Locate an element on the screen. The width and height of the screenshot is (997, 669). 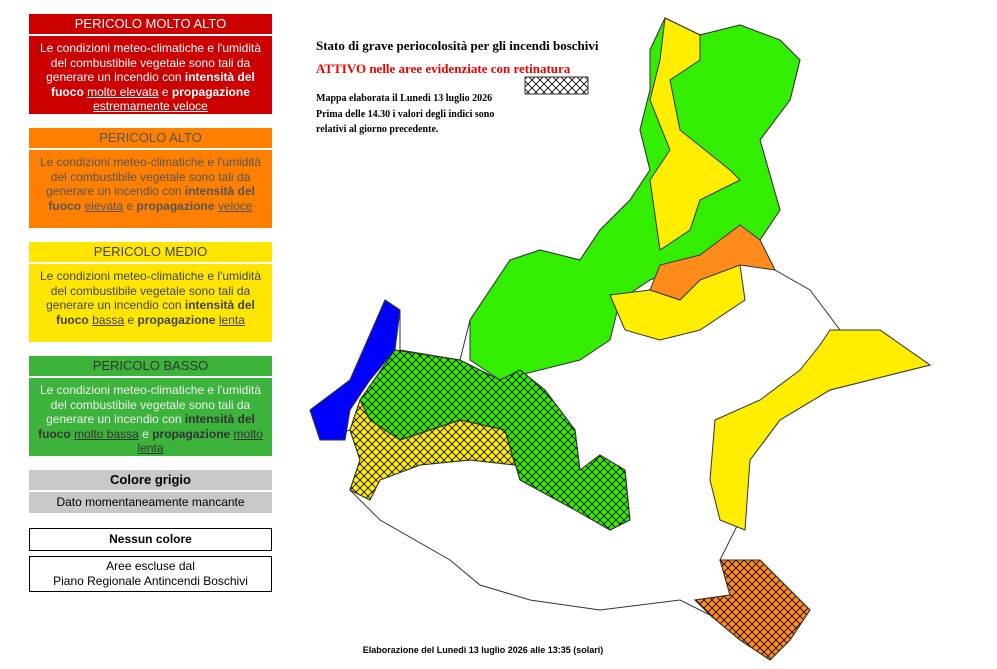
legend-text: Piano Regionale Antincendi Boschivi is located at coordinates (150, 581).